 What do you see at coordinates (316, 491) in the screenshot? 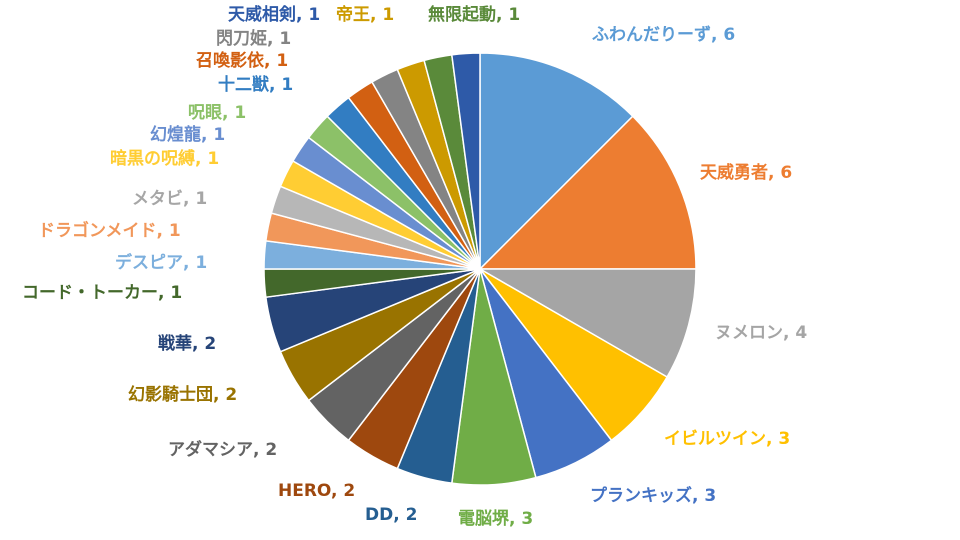
I see `slice-label: HERO, 2` at bounding box center [316, 491].